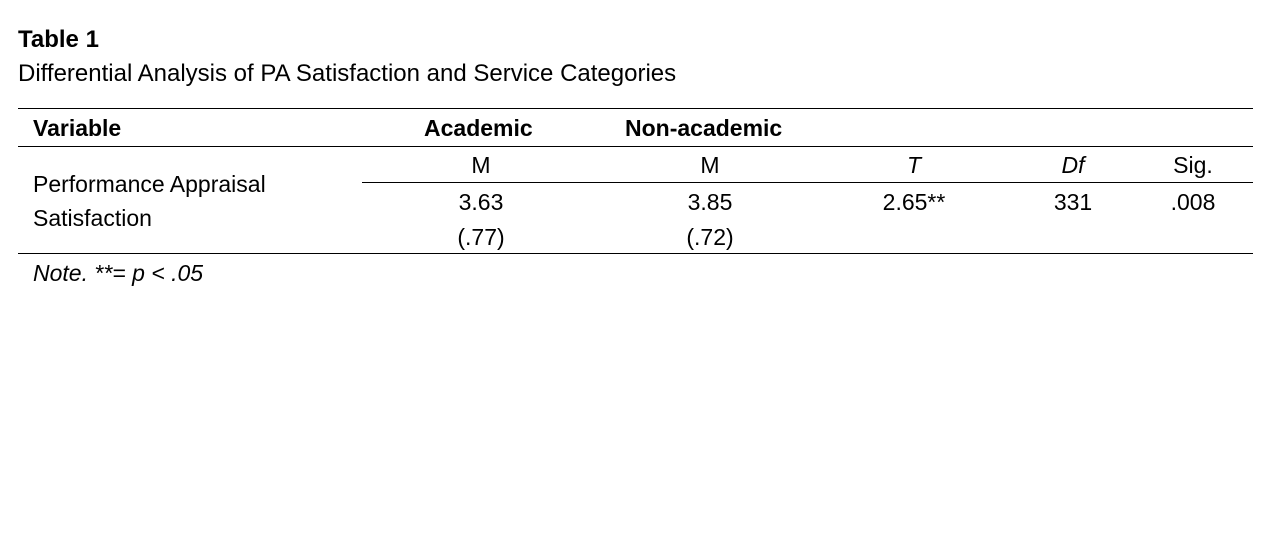  Describe the element at coordinates (92, 218) in the screenshot. I see `variable-name-line2: Satisfaction` at that location.